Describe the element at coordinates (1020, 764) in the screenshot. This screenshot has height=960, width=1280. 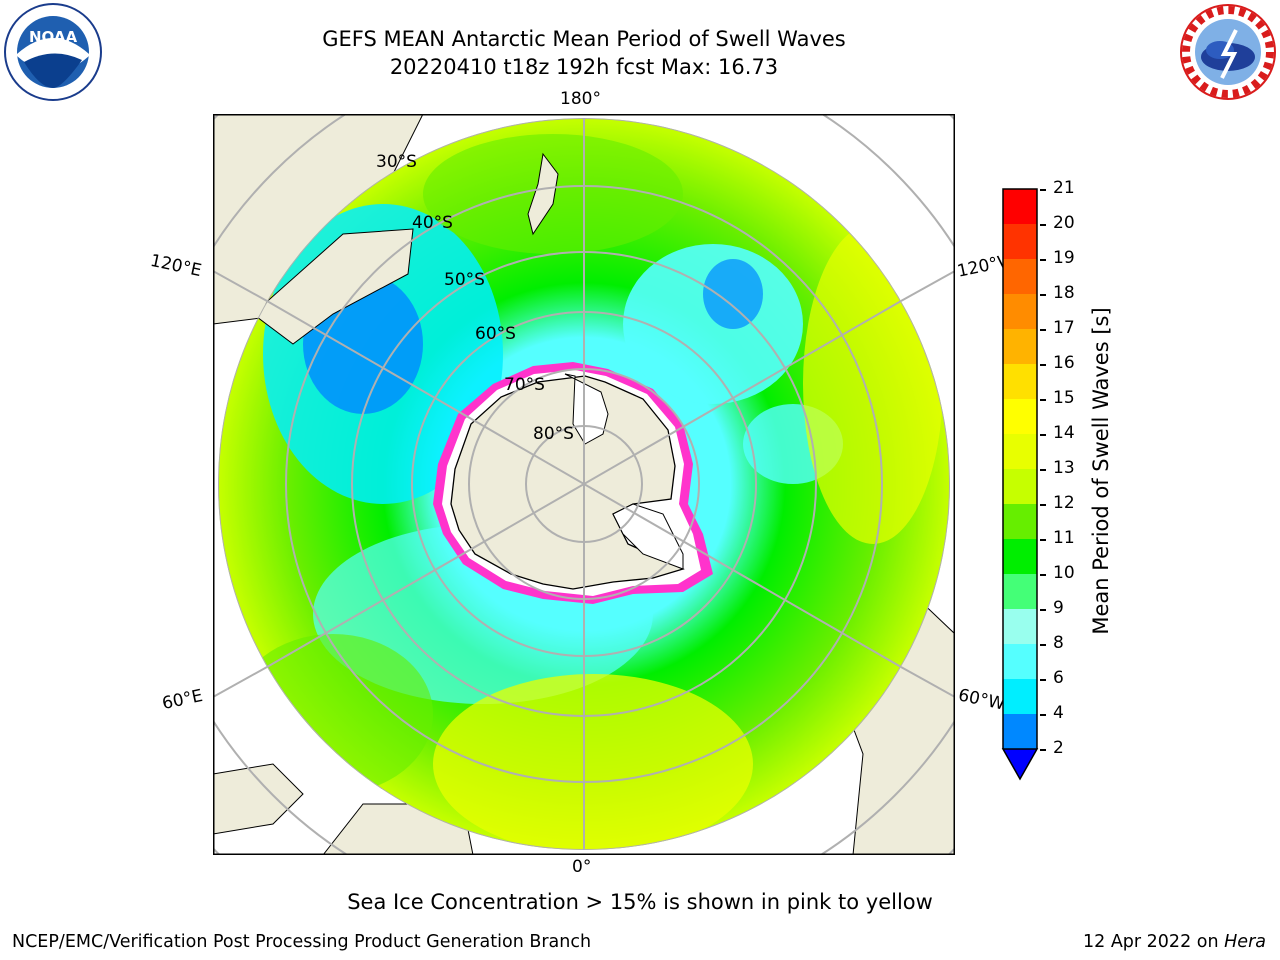
I see `colorbar-extend-min` at that location.